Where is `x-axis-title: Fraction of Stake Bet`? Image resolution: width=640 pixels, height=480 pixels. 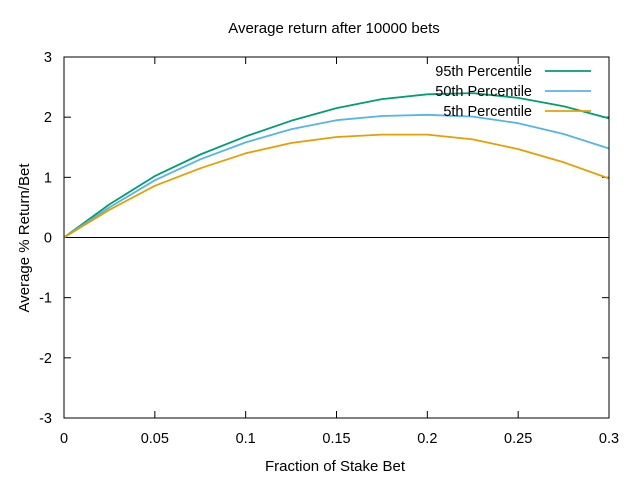 x-axis-title: Fraction of Stake Bet is located at coordinates (335, 466).